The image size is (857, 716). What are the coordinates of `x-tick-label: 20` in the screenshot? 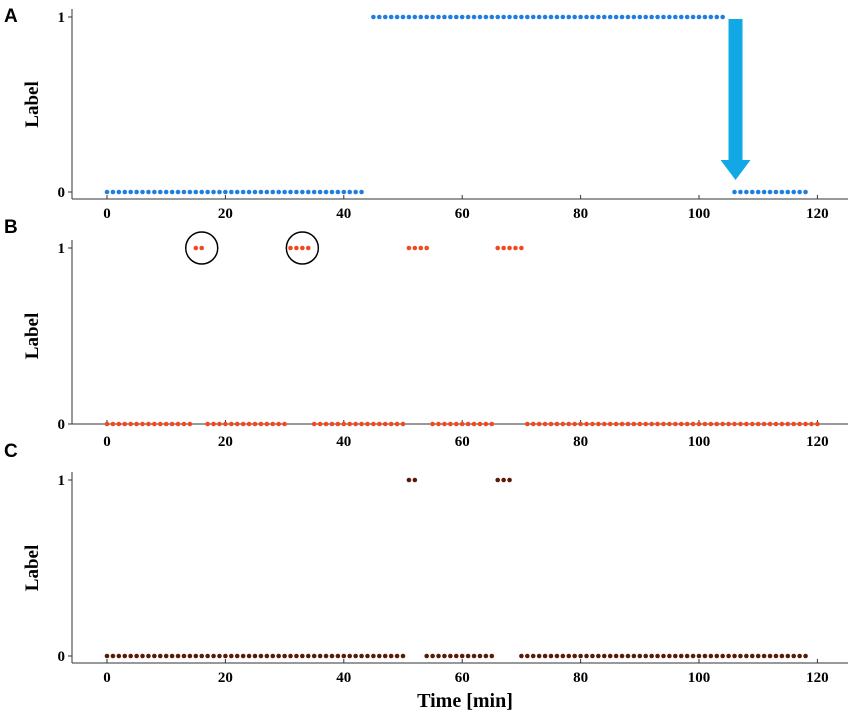 It's located at (225, 214).